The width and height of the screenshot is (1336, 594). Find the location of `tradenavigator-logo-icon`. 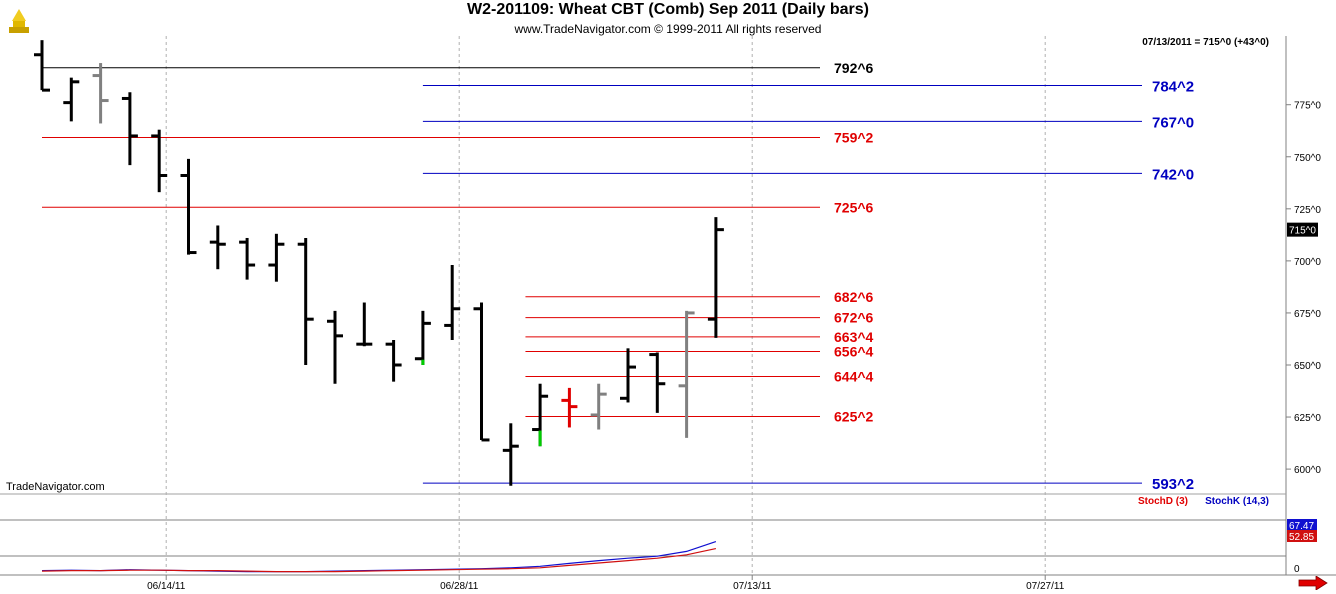

tradenavigator-logo-icon is located at coordinates (19, 21).